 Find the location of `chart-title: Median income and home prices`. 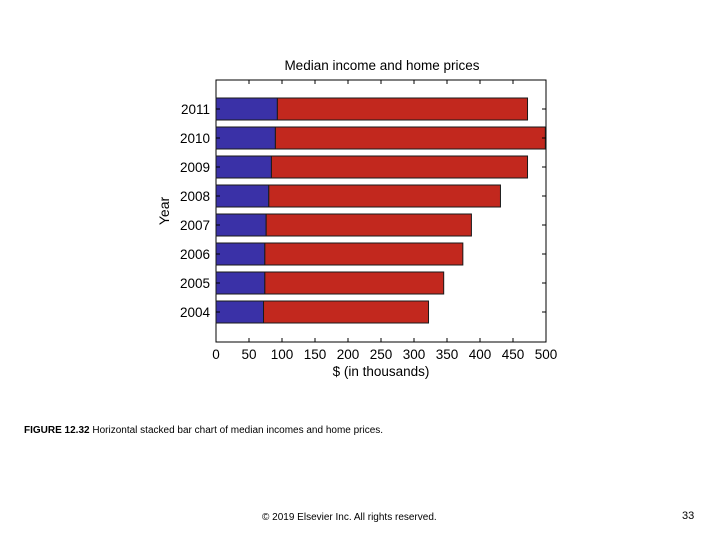

chart-title: Median income and home prices is located at coordinates (381, 65).